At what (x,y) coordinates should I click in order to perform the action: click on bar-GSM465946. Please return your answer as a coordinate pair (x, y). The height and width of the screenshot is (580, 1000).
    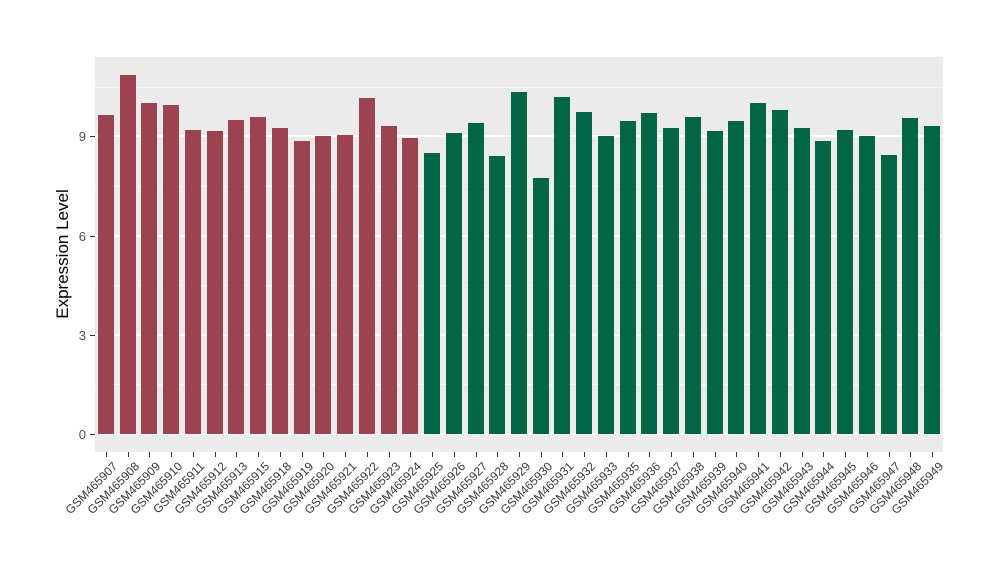
    Looking at the image, I should click on (866, 285).